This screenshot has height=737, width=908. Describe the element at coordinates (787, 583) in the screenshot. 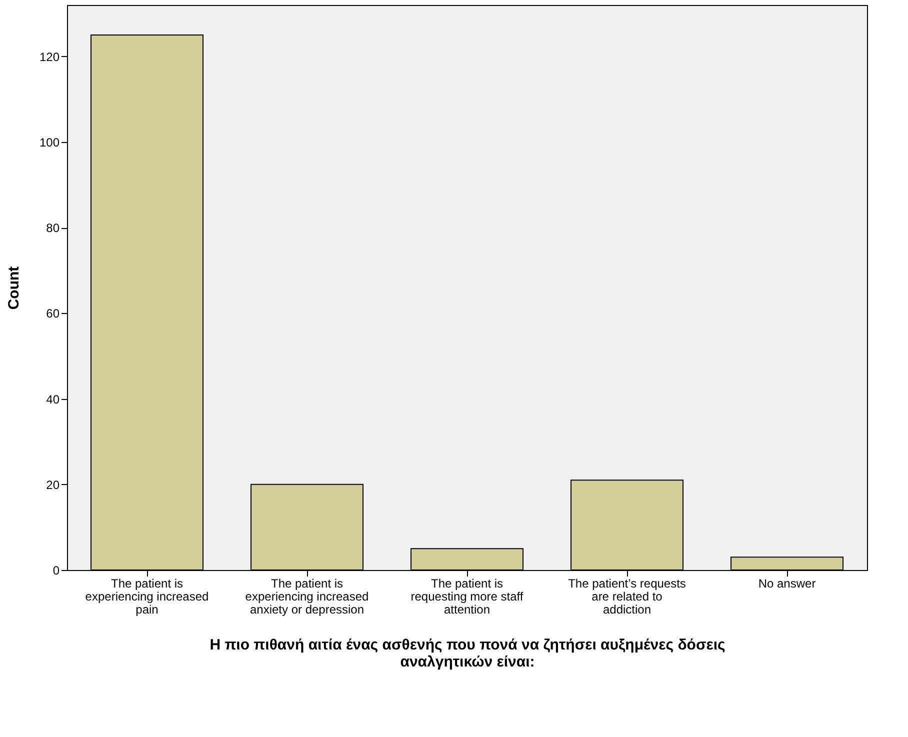

I see `x-tick-label: No answer` at that location.